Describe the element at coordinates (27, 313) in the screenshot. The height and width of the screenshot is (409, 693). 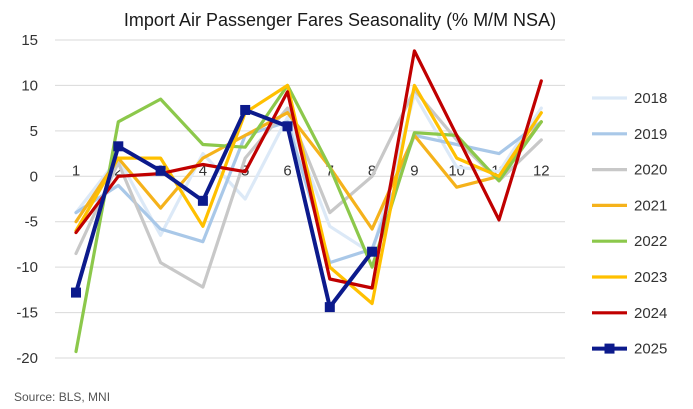
I see `y-tick-label: -15` at that location.